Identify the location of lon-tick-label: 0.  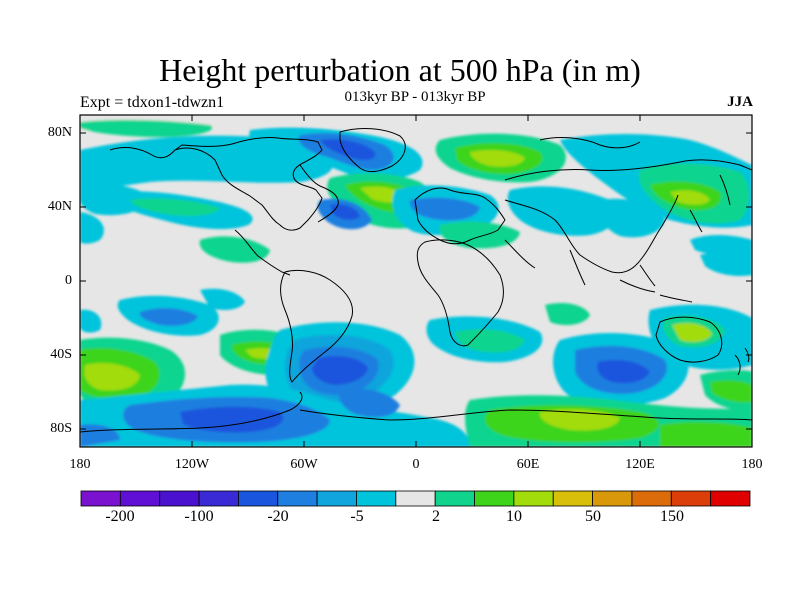
(416, 464).